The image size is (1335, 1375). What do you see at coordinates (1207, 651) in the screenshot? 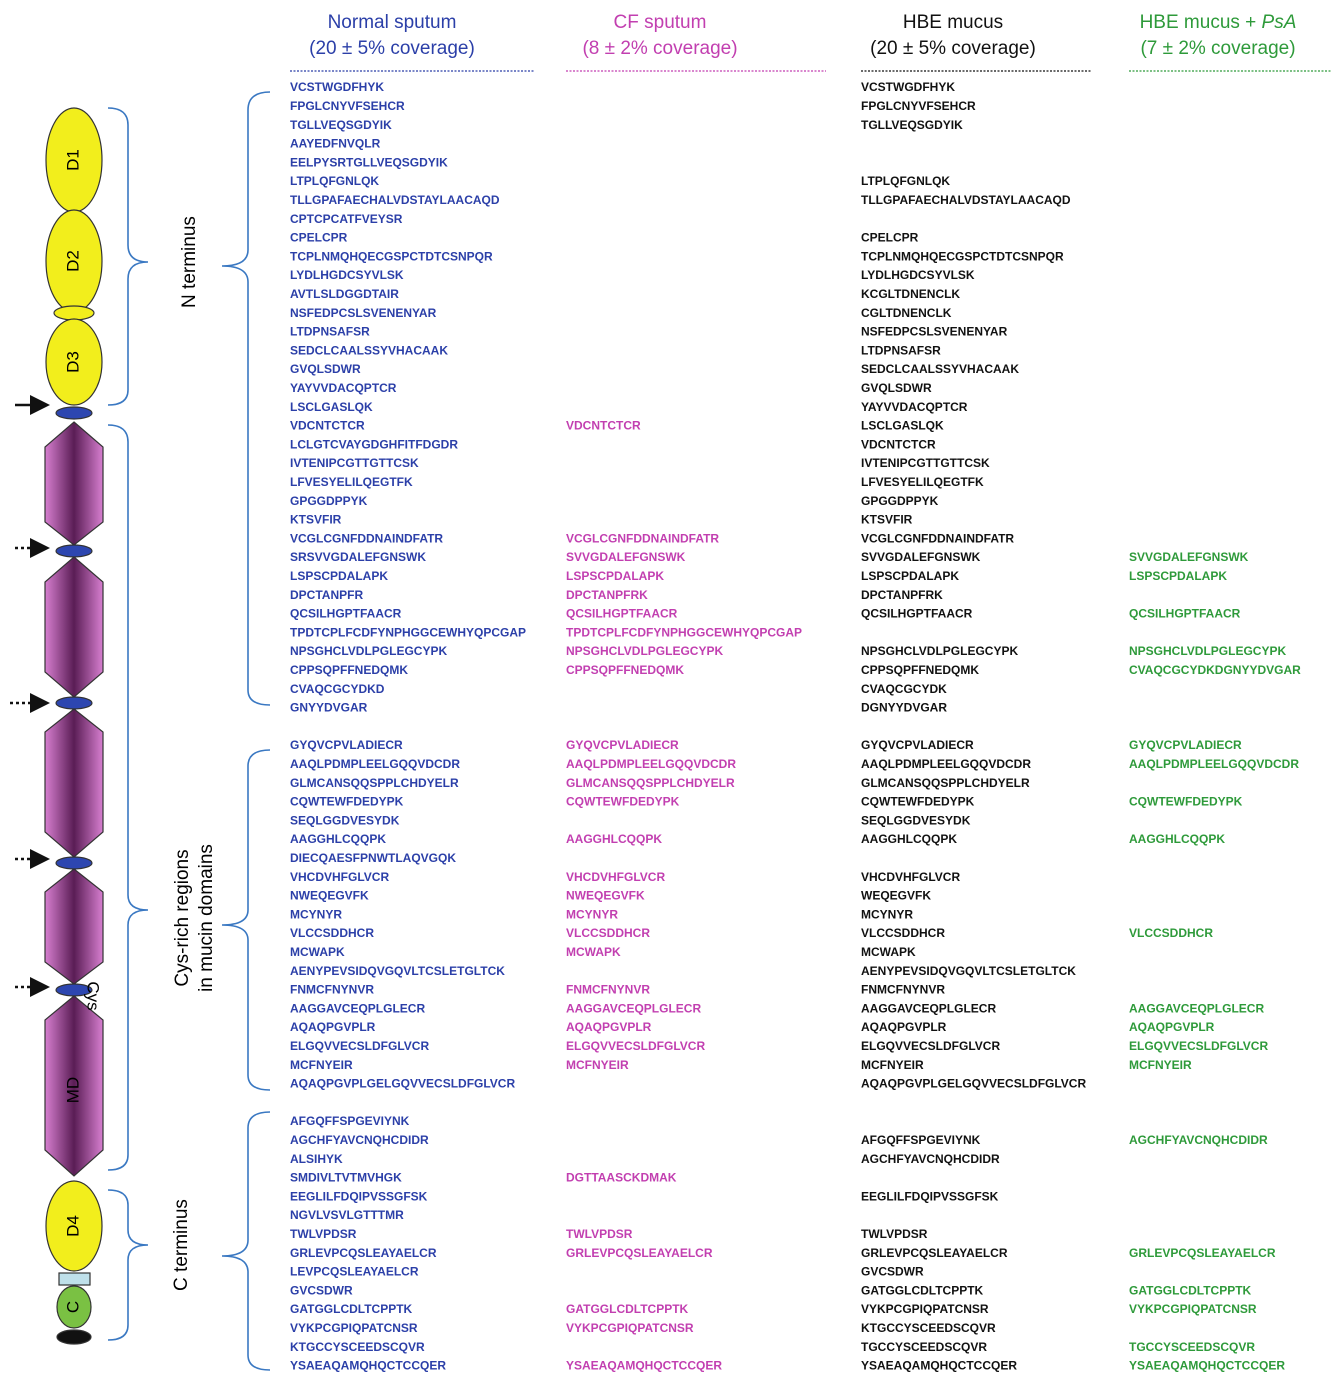
I see `peptide: NPSGHCLVDLPGLEGCYPK` at bounding box center [1207, 651].